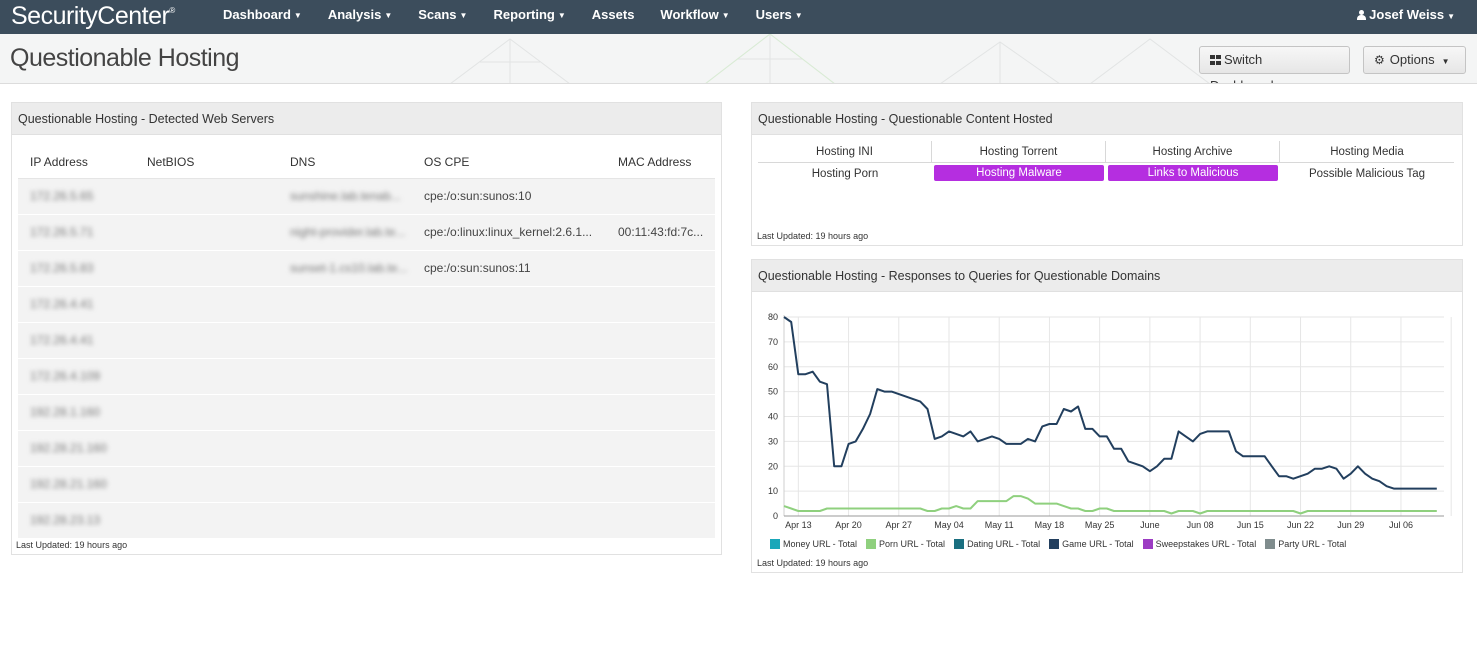  I want to click on column-header: OS CPE, so click(509, 162).